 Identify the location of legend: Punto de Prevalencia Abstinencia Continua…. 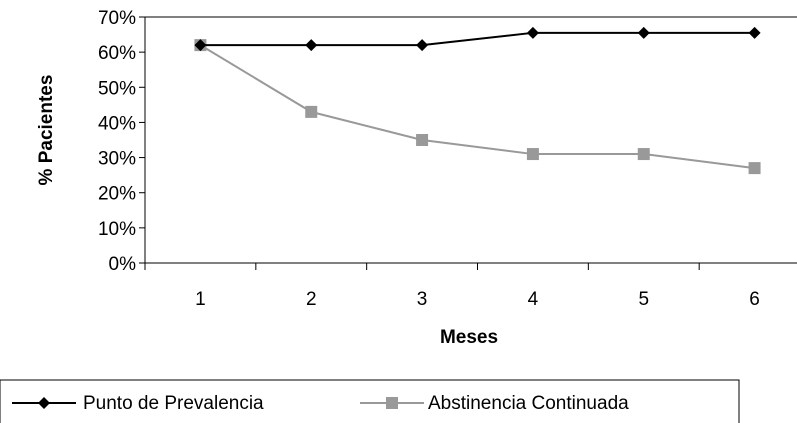
(370, 401).